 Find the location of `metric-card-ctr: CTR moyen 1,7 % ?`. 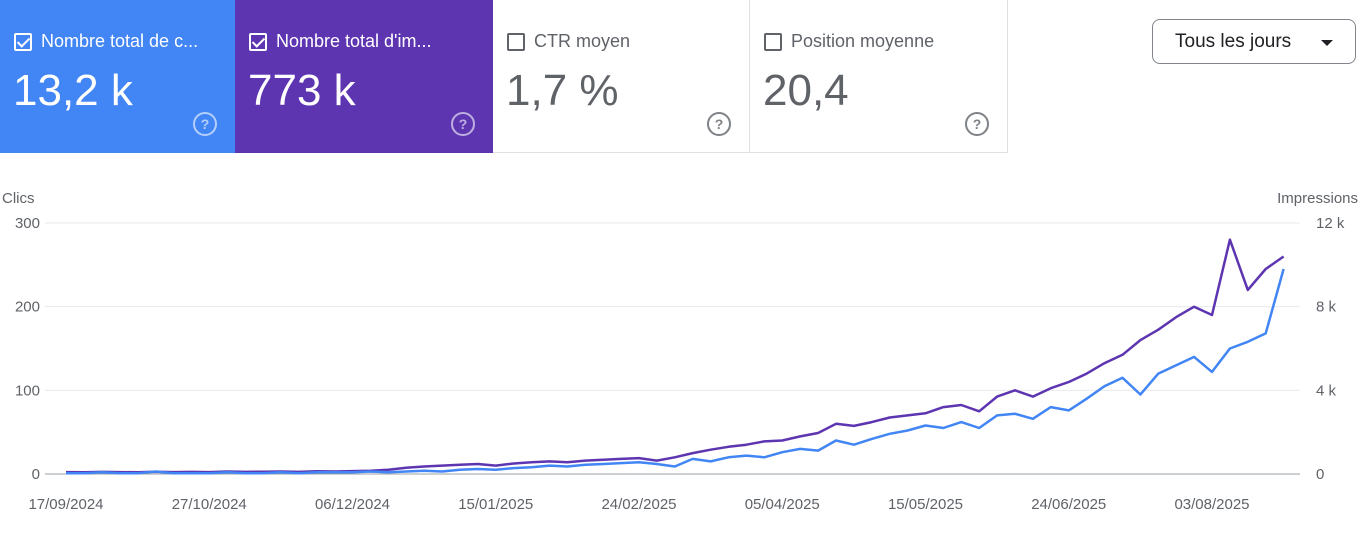

metric-card-ctr: CTR moyen 1,7 % ? is located at coordinates (621, 76).